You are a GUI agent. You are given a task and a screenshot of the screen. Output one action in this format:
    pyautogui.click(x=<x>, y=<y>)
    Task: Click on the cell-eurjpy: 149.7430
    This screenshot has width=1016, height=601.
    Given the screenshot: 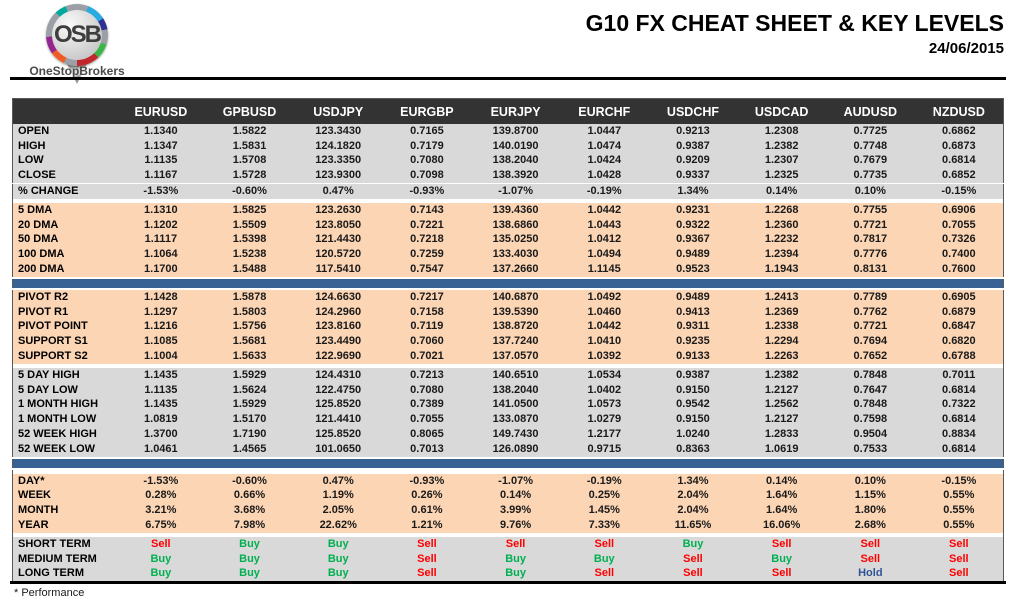 What is the action you would take?
    pyautogui.click(x=515, y=434)
    